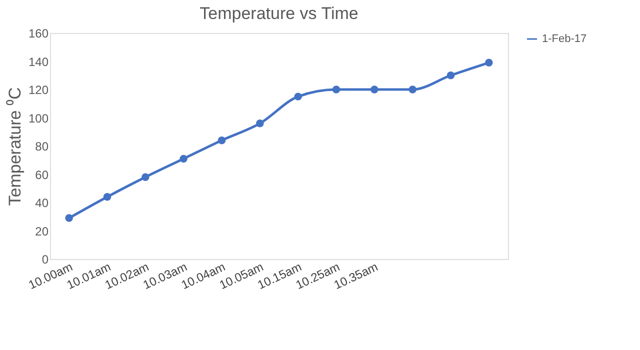  Describe the element at coordinates (42, 231) in the screenshot. I see `y-tick-label: 20` at that location.